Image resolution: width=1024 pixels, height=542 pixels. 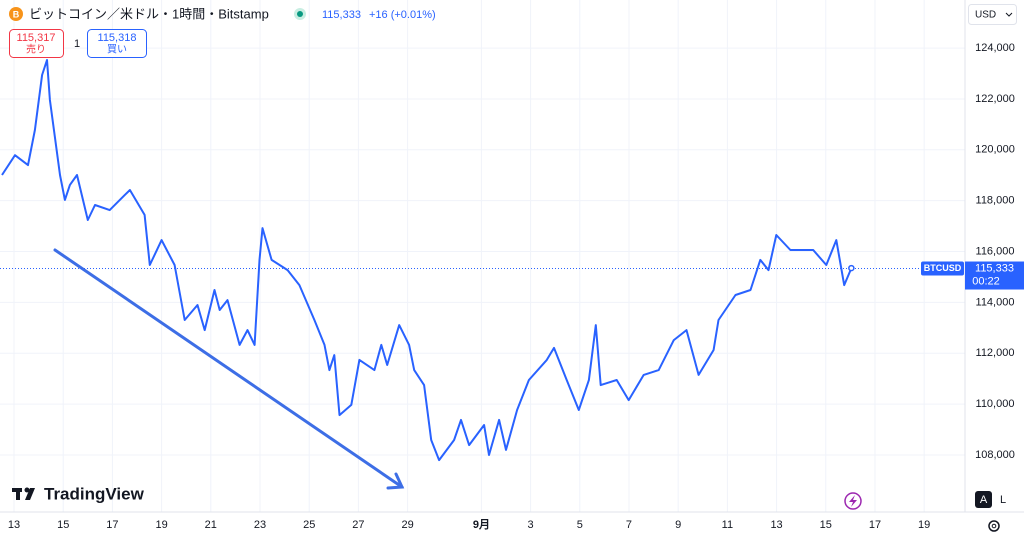 I want to click on y-tick-label: 118,000, so click(x=995, y=201).